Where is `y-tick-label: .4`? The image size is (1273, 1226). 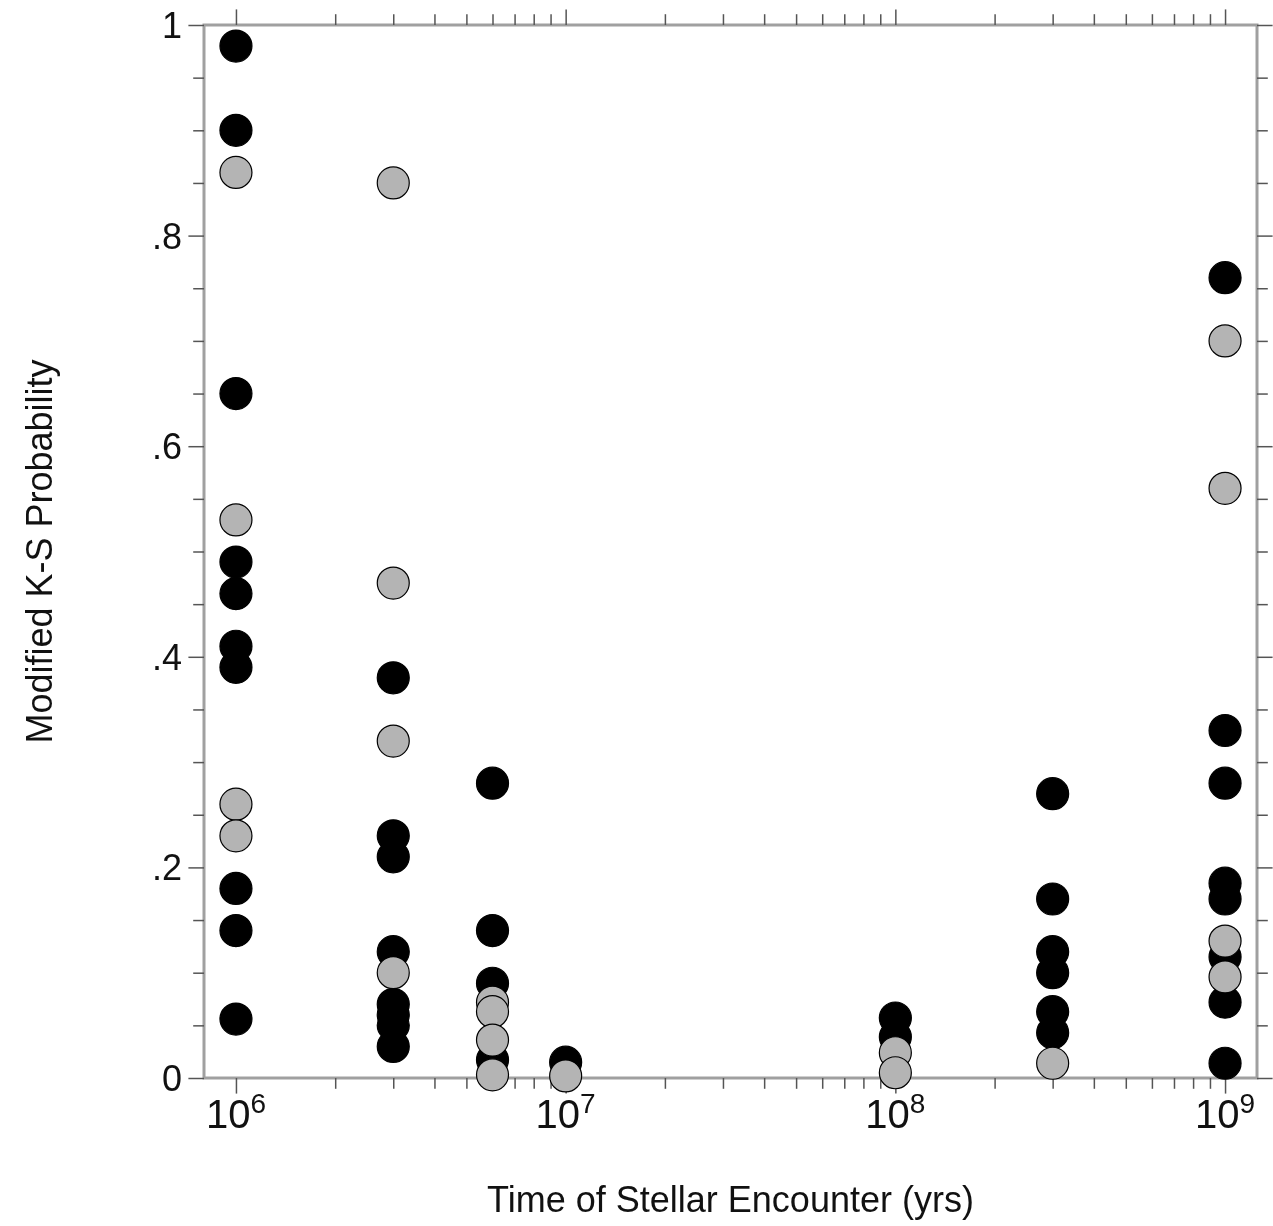
y-tick-label: .4 is located at coordinates (166, 657).